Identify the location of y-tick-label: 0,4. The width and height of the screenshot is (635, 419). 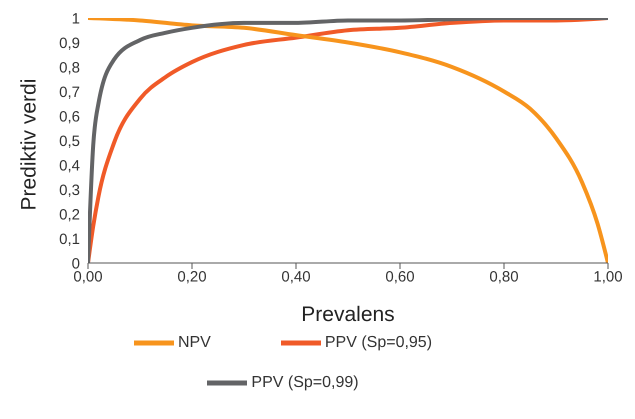
(69, 165).